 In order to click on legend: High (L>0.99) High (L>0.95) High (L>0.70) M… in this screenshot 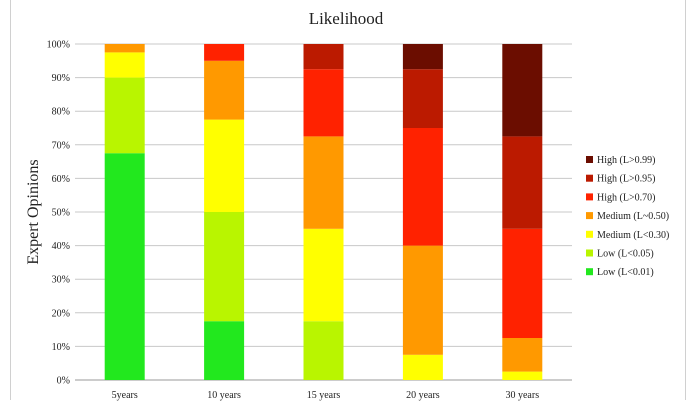, I will do `click(627, 216)`.